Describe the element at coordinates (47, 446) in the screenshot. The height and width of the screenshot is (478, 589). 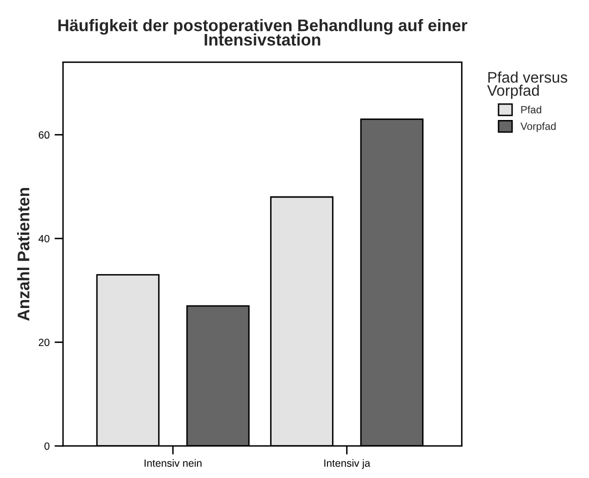
I see `y-tick-label: 0` at that location.